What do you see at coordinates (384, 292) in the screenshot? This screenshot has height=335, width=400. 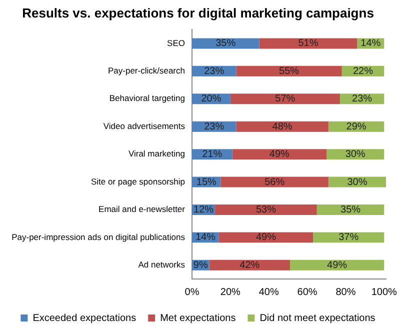 I see `x-tick-label: 100%` at bounding box center [384, 292].